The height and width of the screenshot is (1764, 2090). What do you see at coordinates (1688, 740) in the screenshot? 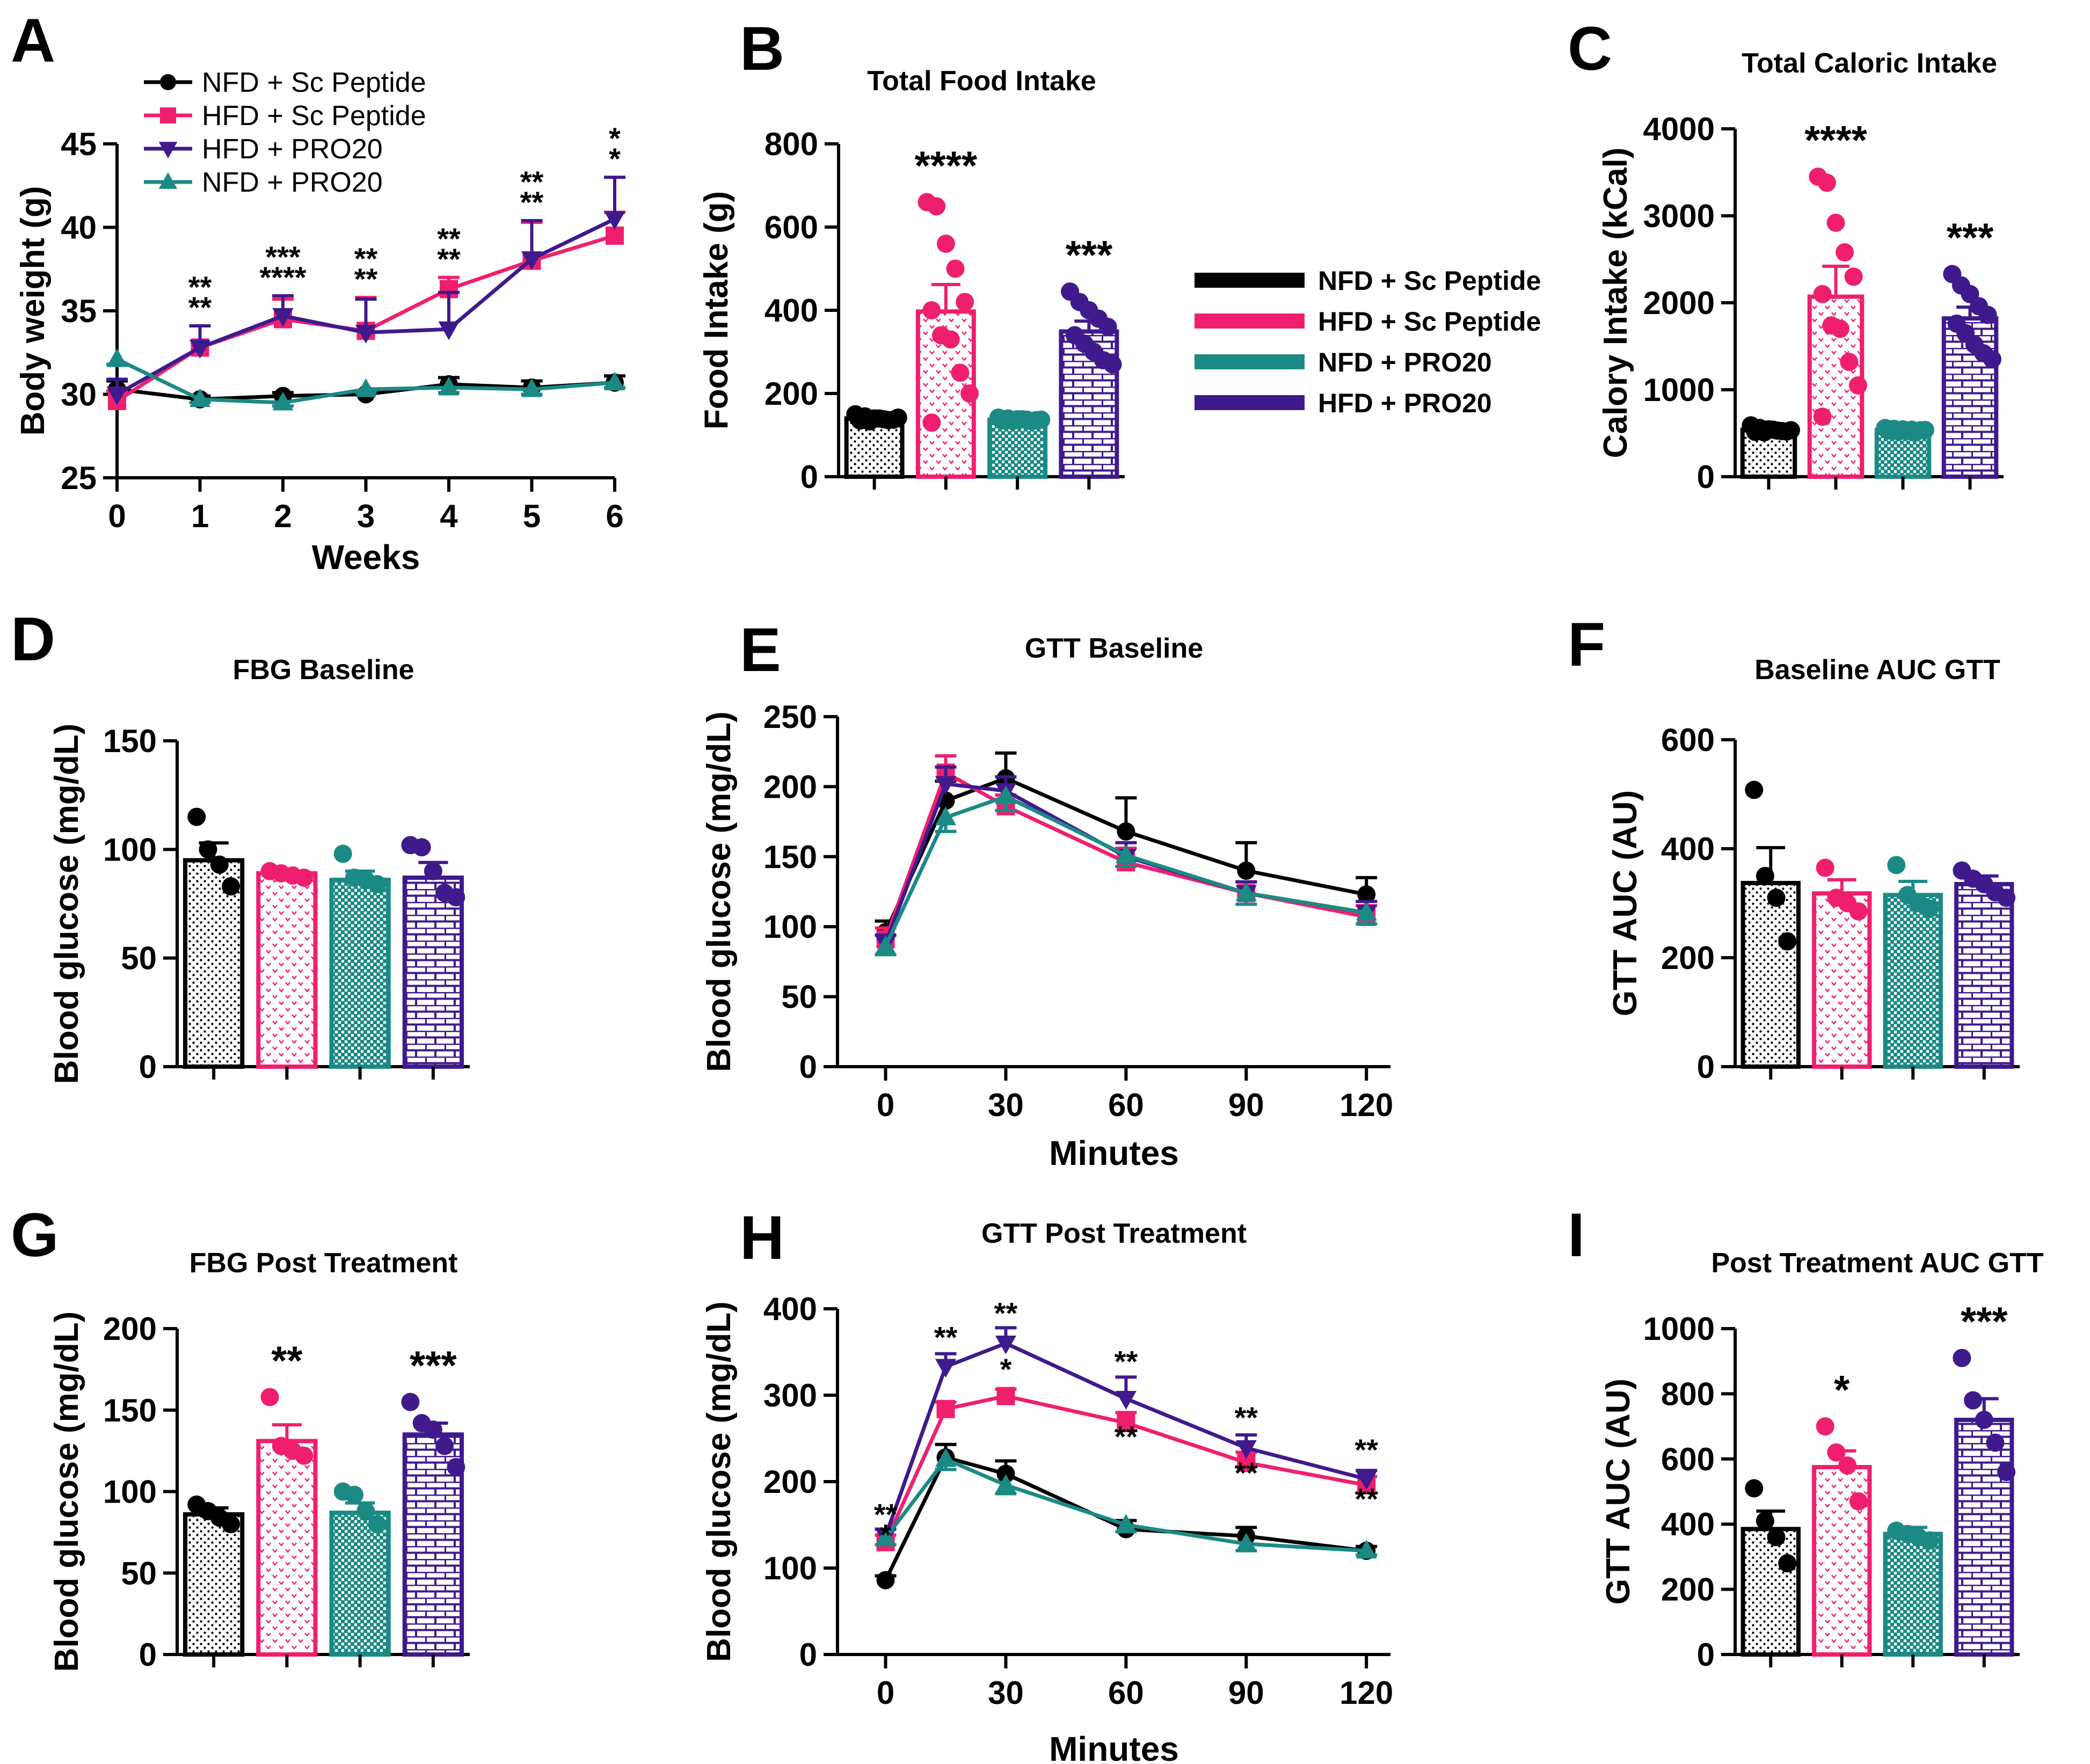
I see `y-tick-label-F: 600` at bounding box center [1688, 740].